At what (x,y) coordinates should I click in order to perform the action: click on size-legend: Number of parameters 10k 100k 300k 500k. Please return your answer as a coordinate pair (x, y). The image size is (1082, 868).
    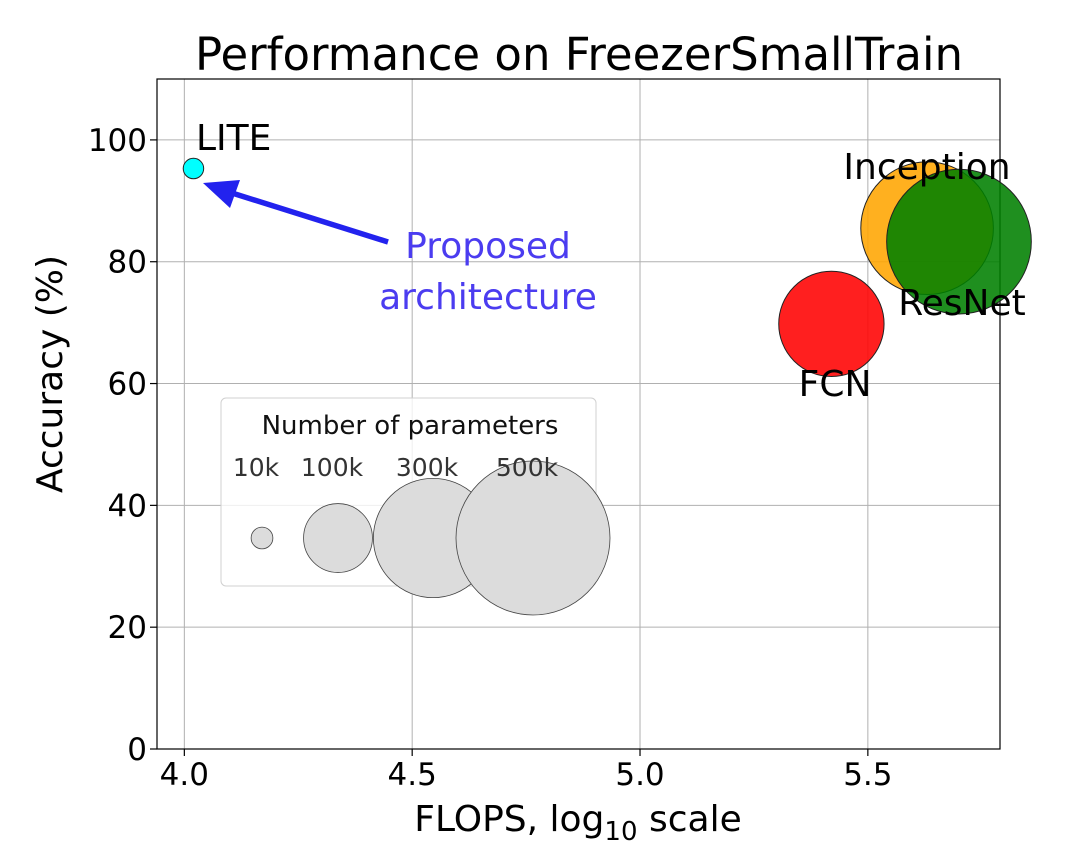
    Looking at the image, I should click on (415, 506).